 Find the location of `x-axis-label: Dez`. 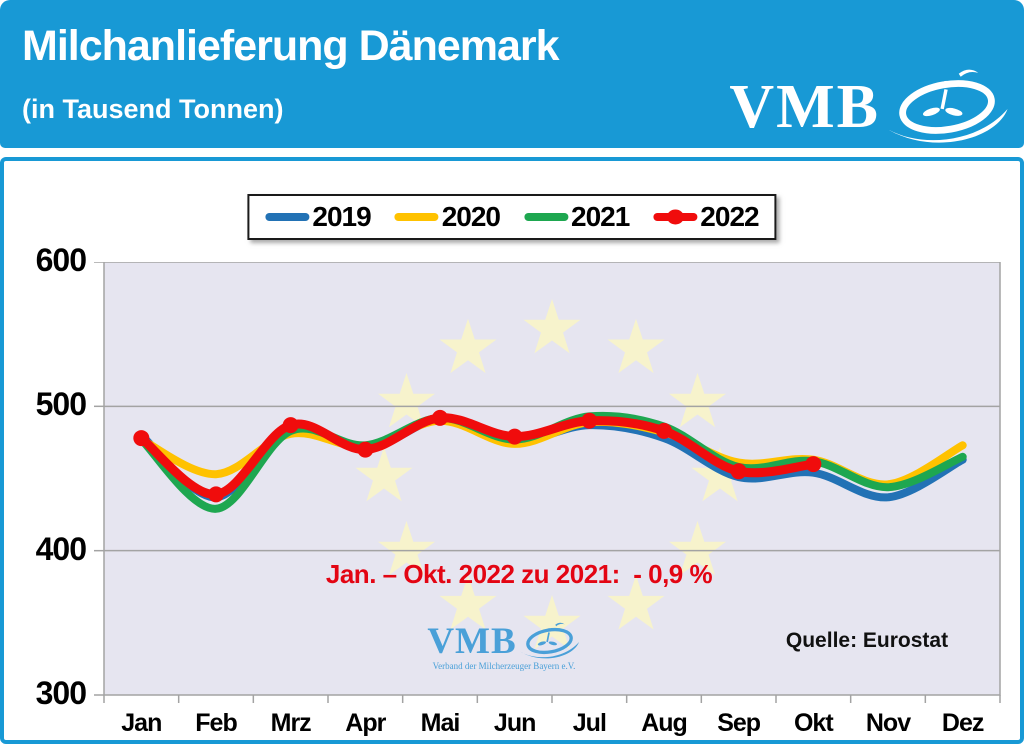

x-axis-label: Dez is located at coordinates (962, 723).